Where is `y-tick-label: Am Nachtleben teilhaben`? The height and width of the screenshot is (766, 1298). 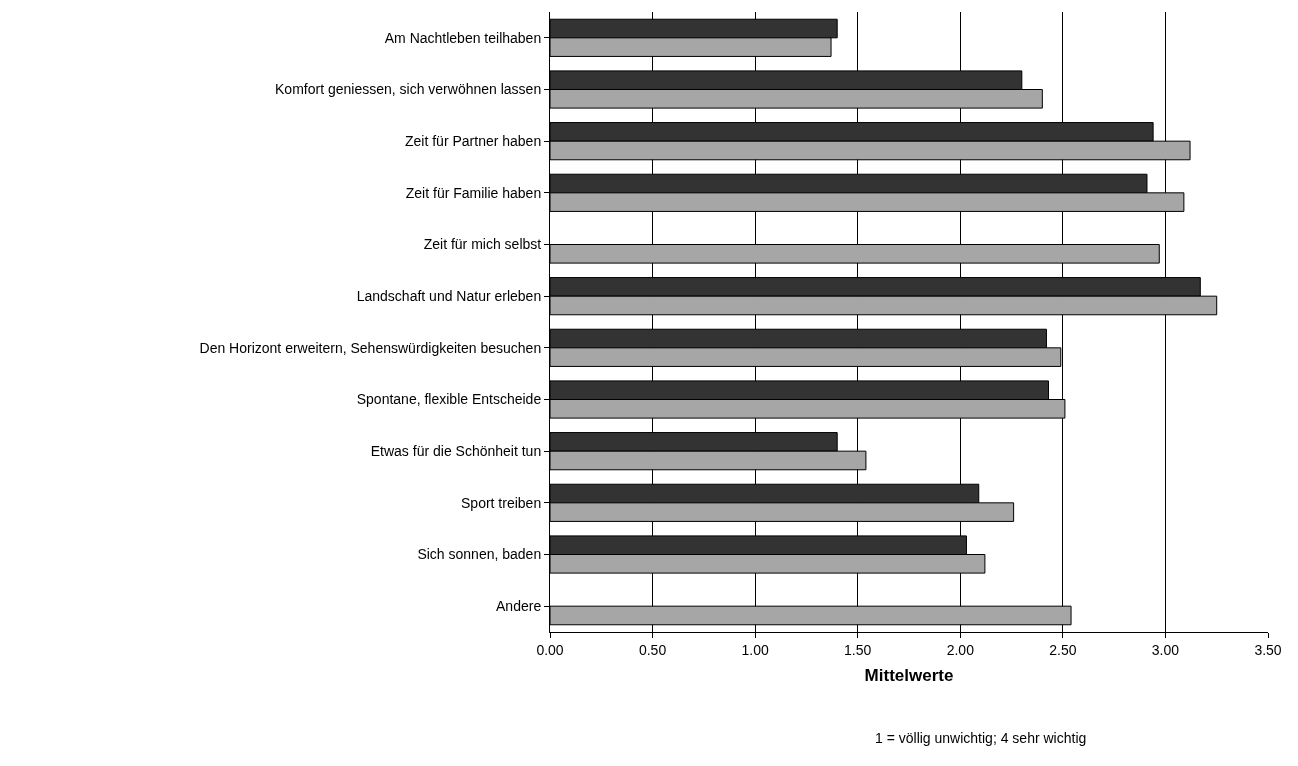 y-tick-label: Am Nachtleben teilhaben is located at coordinates (463, 37).